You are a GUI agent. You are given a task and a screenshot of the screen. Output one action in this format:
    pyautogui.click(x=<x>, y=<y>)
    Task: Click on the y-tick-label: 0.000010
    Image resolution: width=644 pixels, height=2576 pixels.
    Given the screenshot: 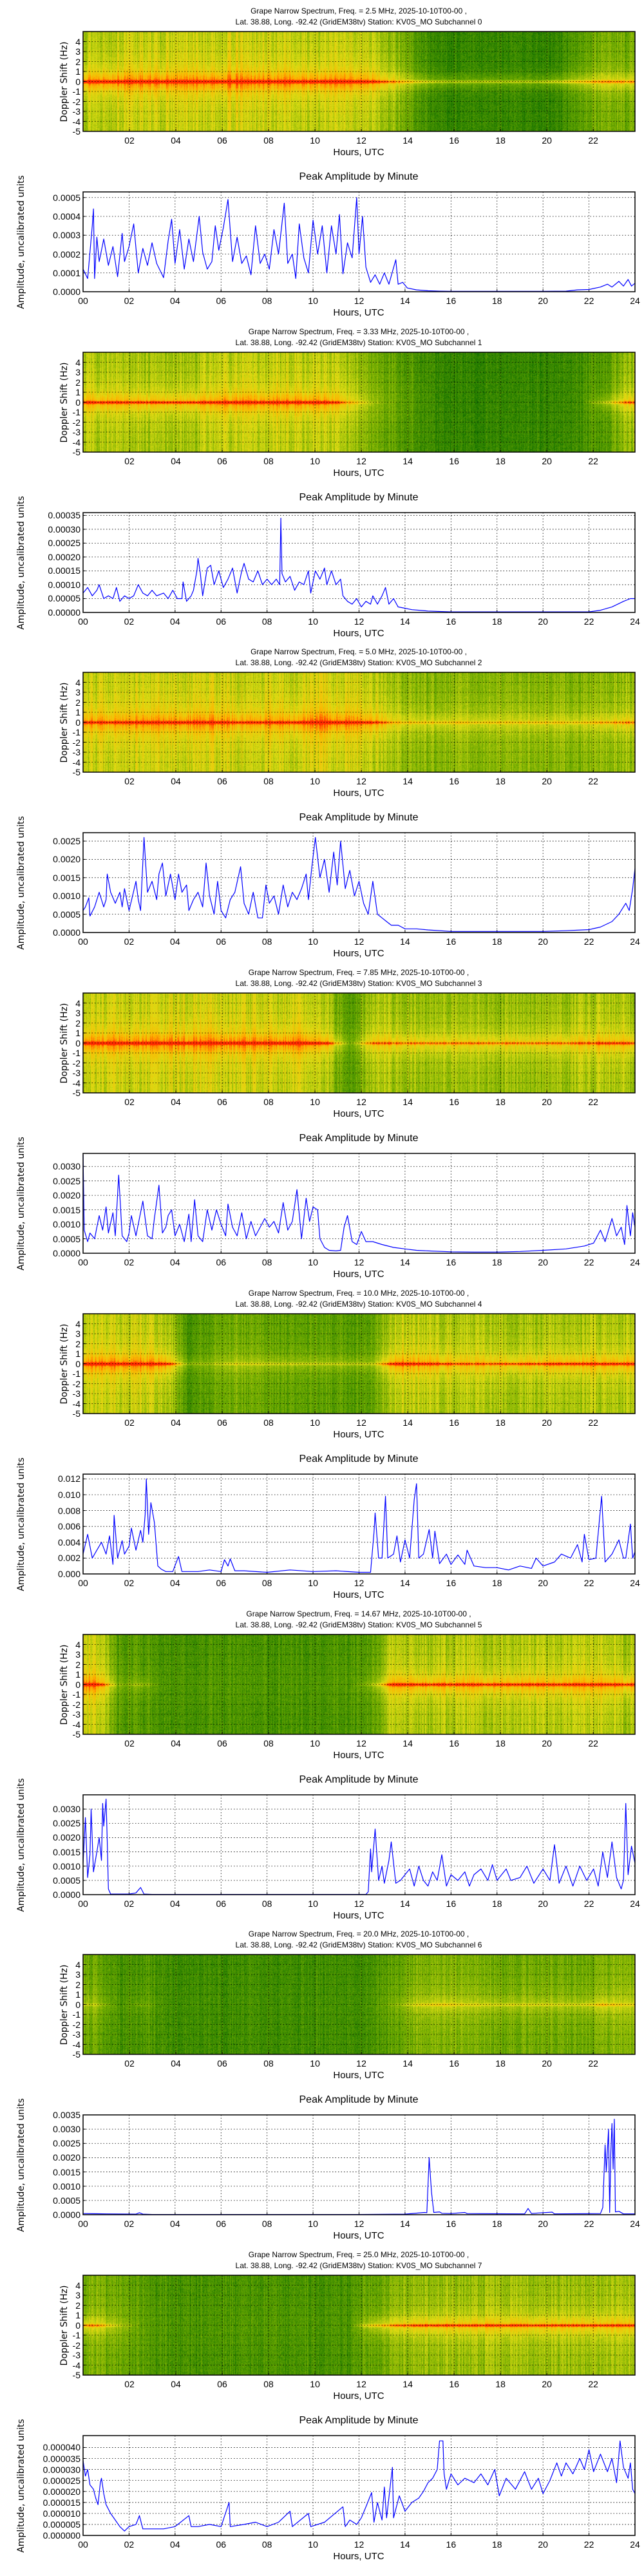 What is the action you would take?
    pyautogui.click(x=62, y=2514)
    